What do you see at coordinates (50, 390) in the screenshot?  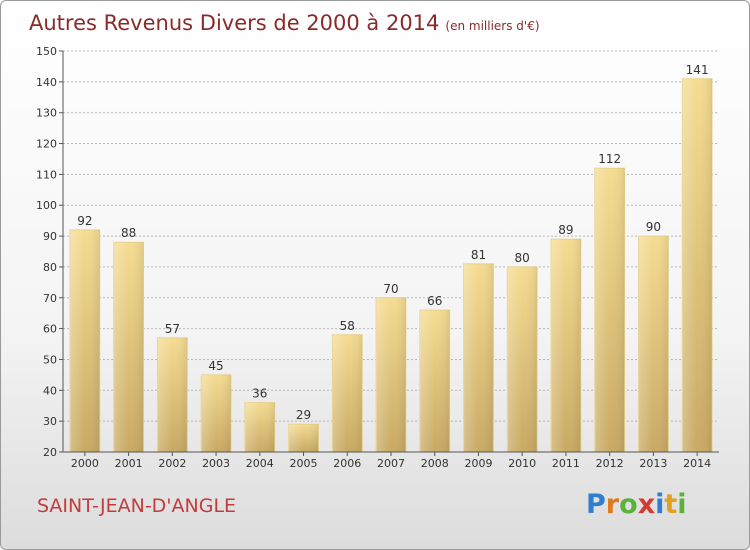 I see `y-tick-label: 40` at bounding box center [50, 390].